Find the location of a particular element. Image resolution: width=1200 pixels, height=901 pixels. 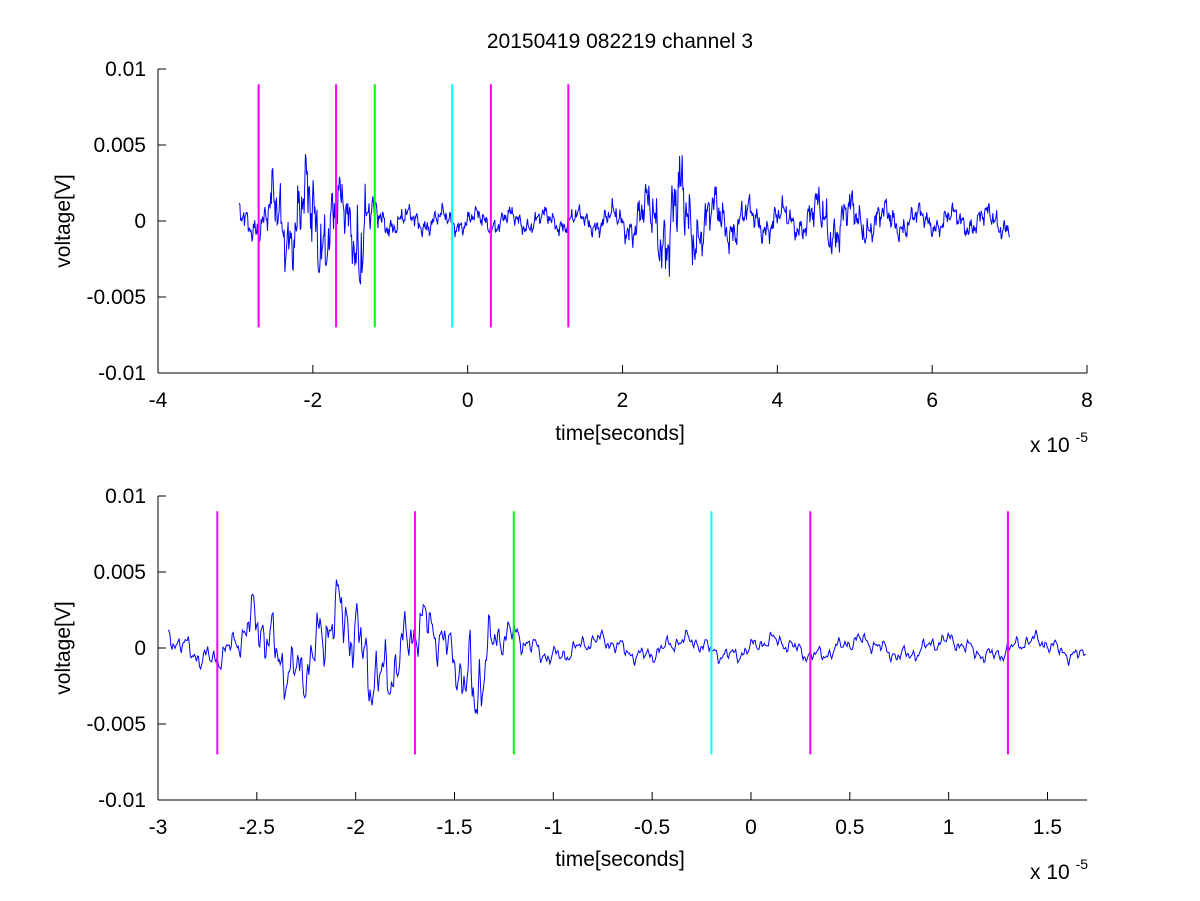

top-plot-x-tick-label: -4 is located at coordinates (158, 400).